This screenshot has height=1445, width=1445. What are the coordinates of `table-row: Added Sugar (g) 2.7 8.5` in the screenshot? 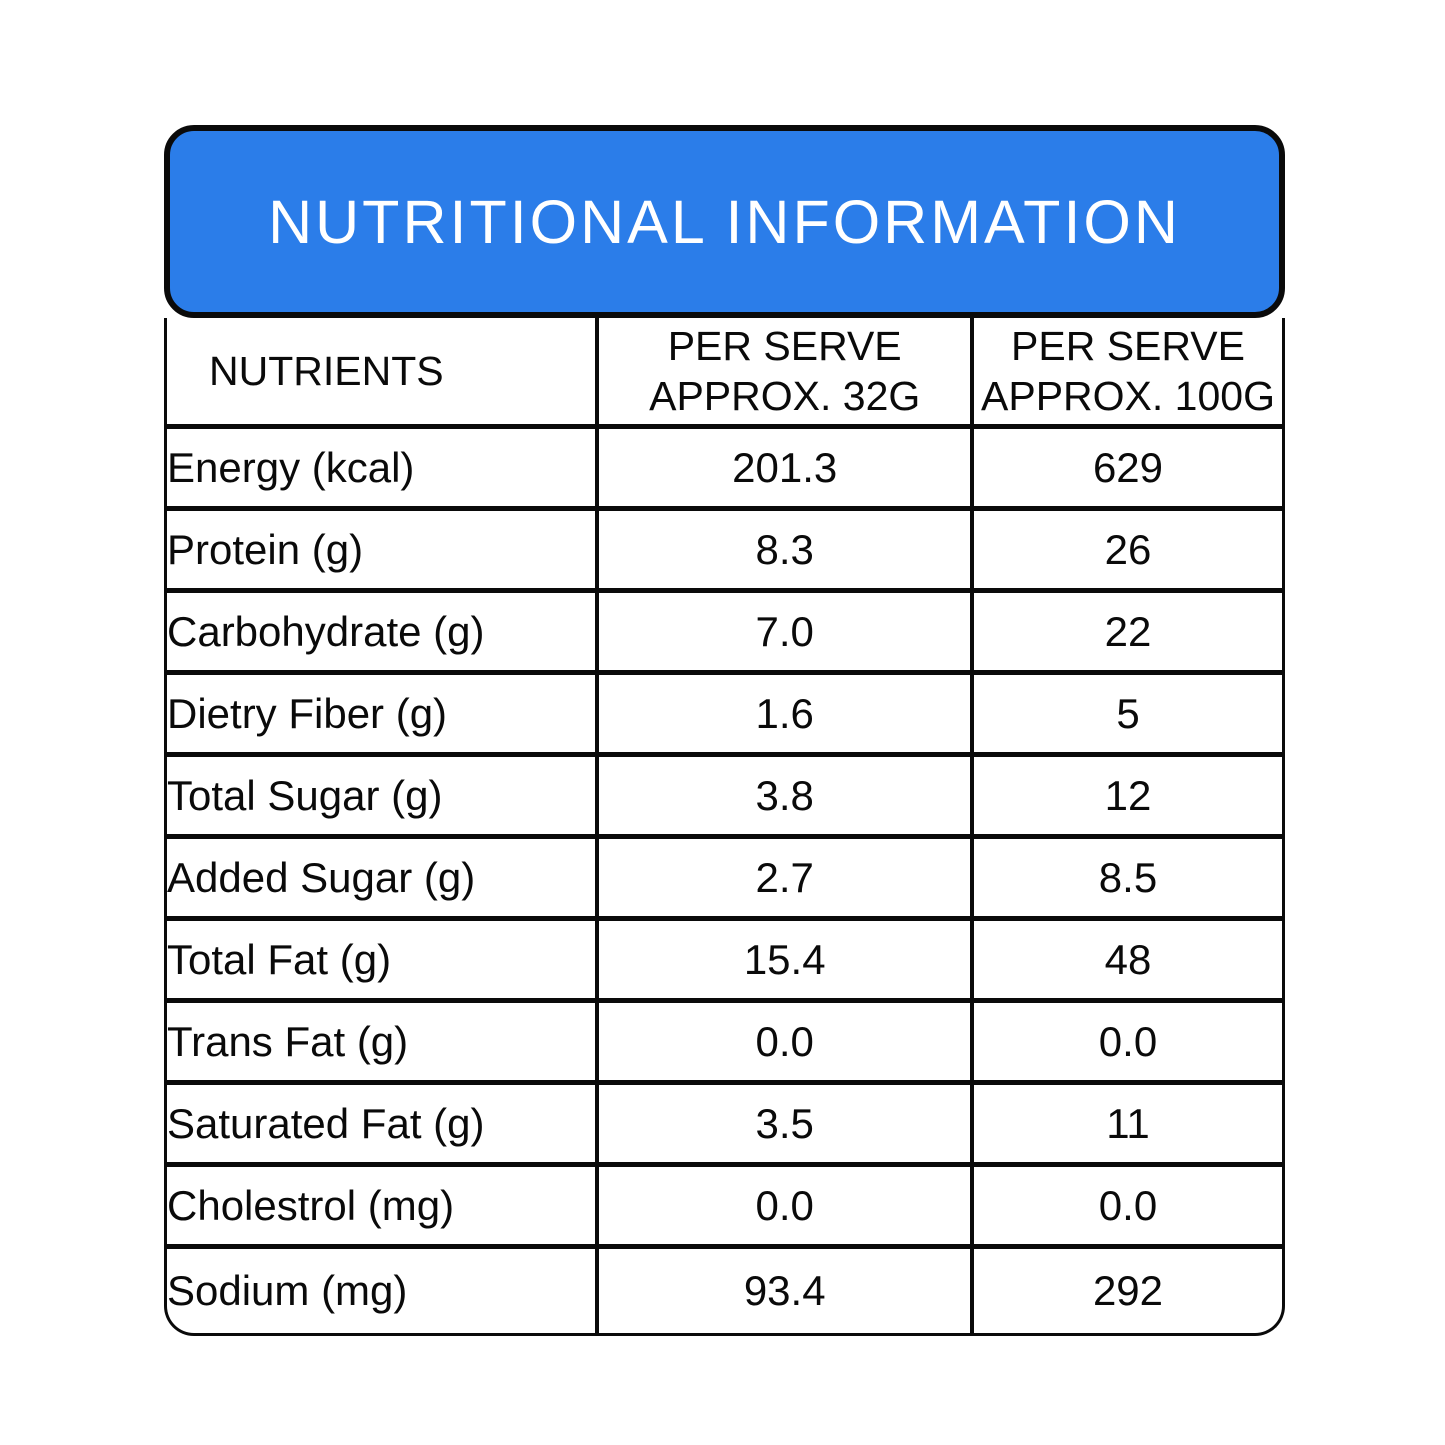 It's located at (724, 876).